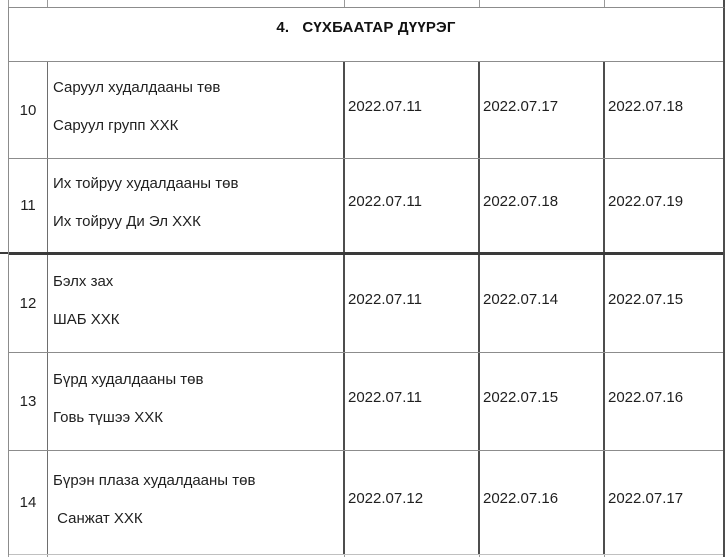  Describe the element at coordinates (386, 498) in the screenshot. I see `date-value: 2022.07.12` at that location.